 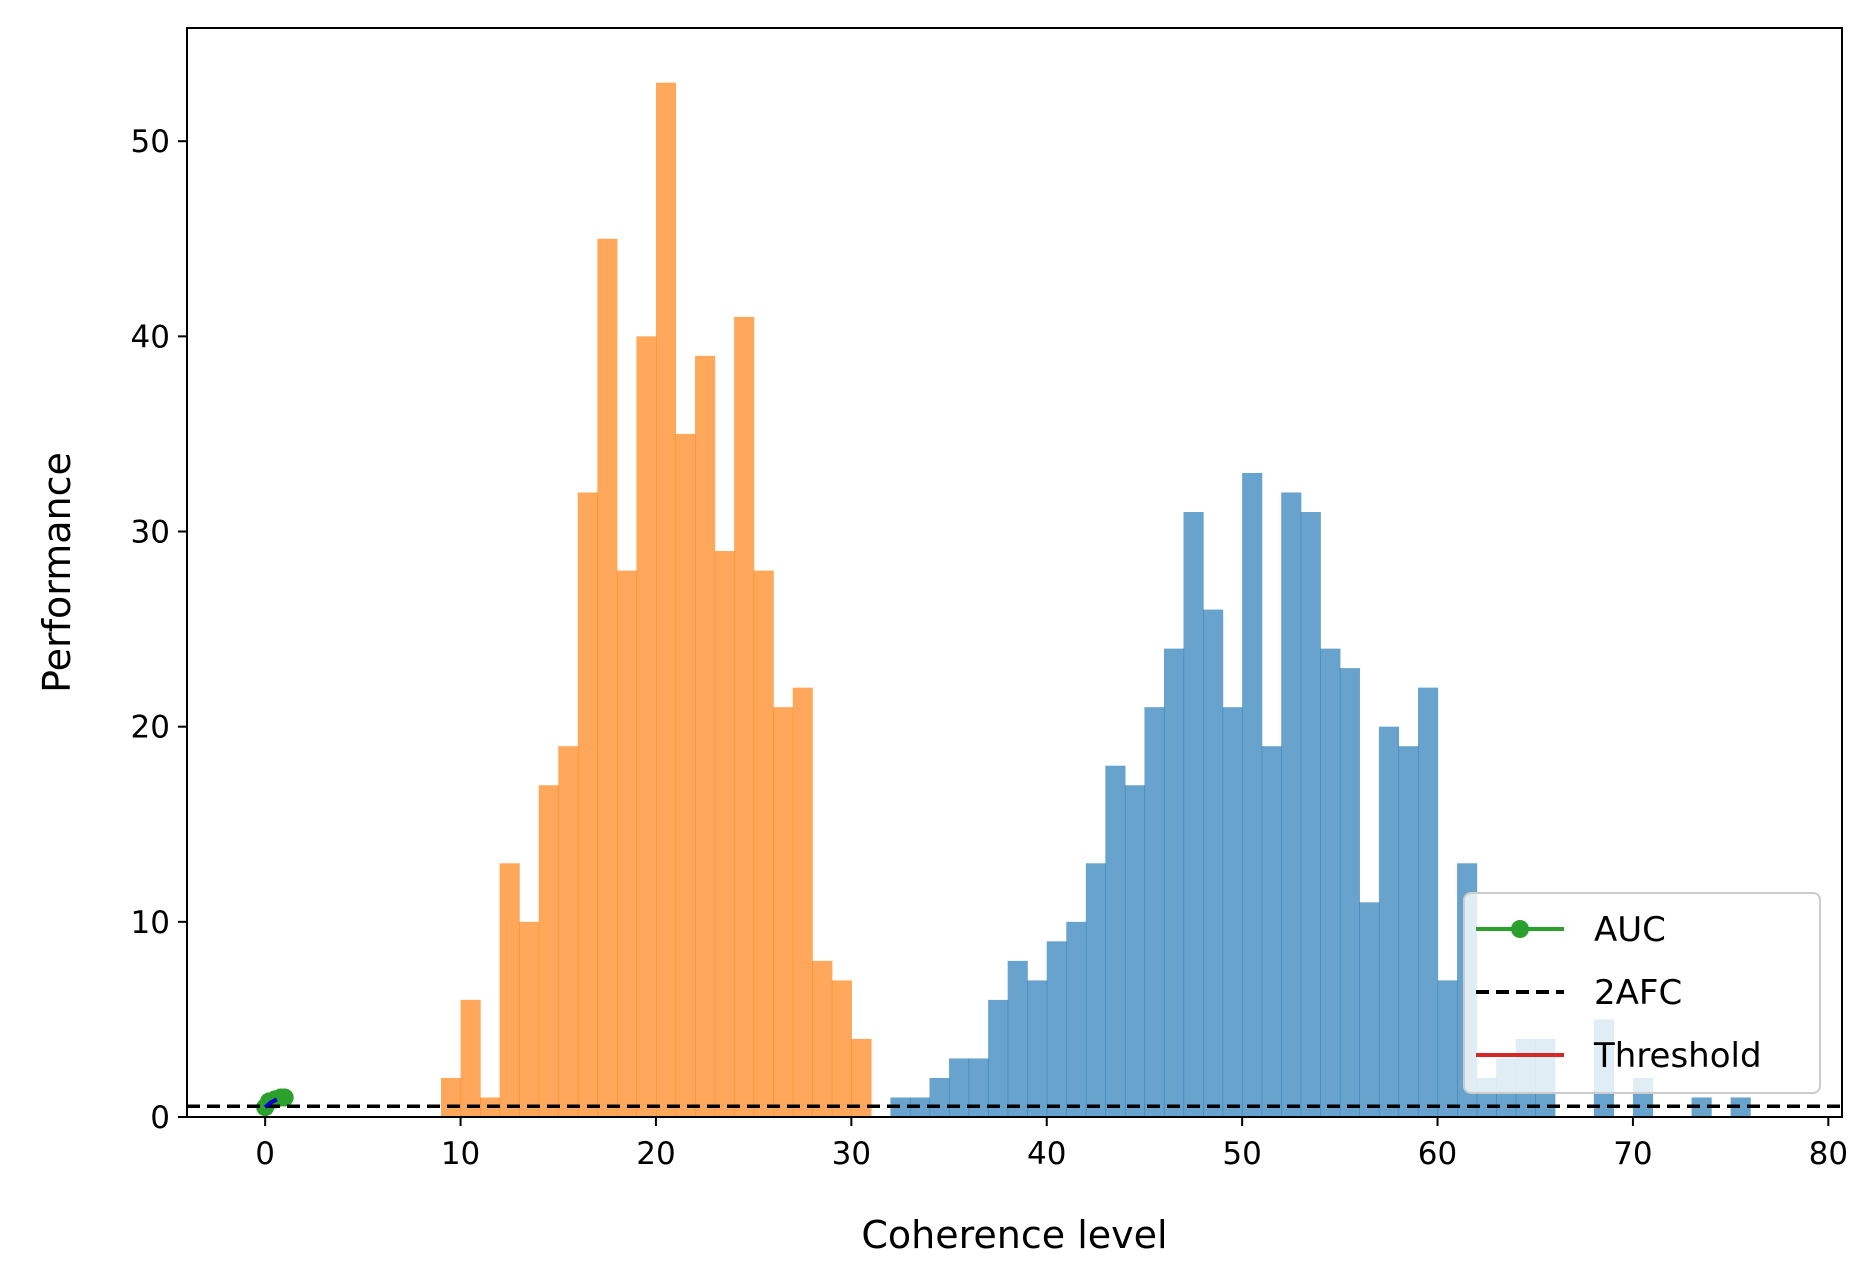 I want to click on y-tick-label: 20, so click(x=150, y=728).